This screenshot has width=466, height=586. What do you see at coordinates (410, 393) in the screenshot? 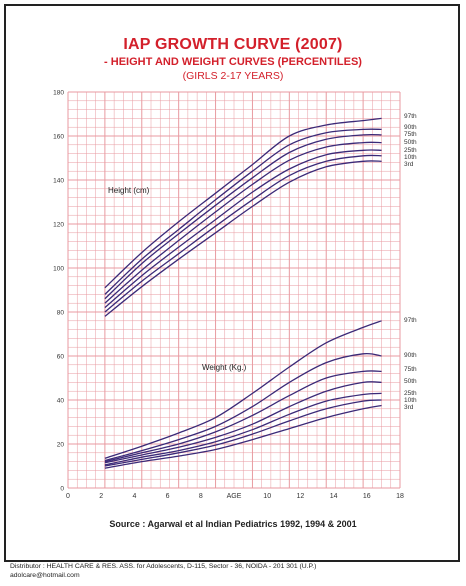
I see `weight-label-25th: 25th` at bounding box center [410, 393].